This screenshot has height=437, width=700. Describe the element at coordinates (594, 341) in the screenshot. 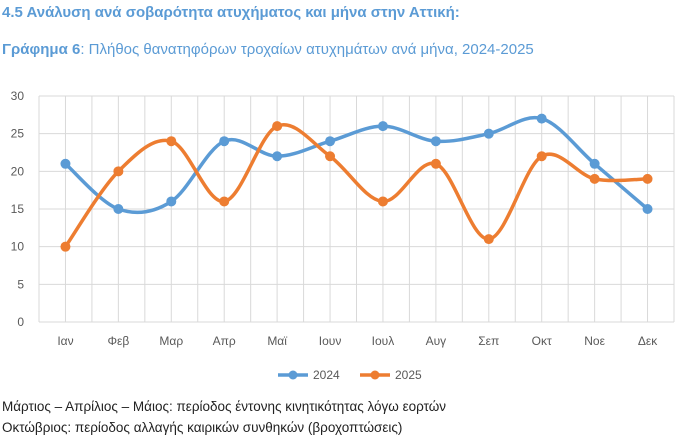

I see `x-tick-label: Νοε` at that location.